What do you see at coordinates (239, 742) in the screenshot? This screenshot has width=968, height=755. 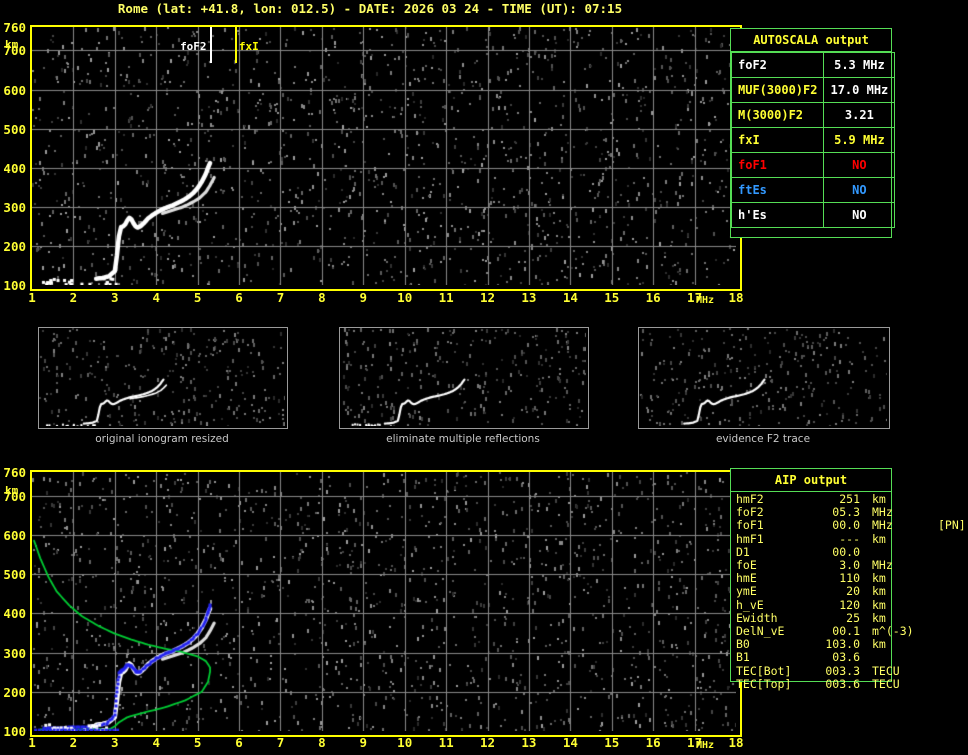 I see `bottom-chart-x-tick: 6` at bounding box center [239, 742].